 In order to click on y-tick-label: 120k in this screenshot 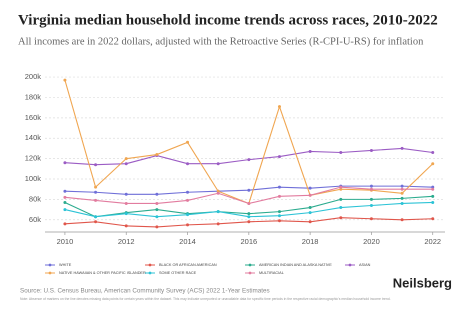, I will do `click(33, 158)`.